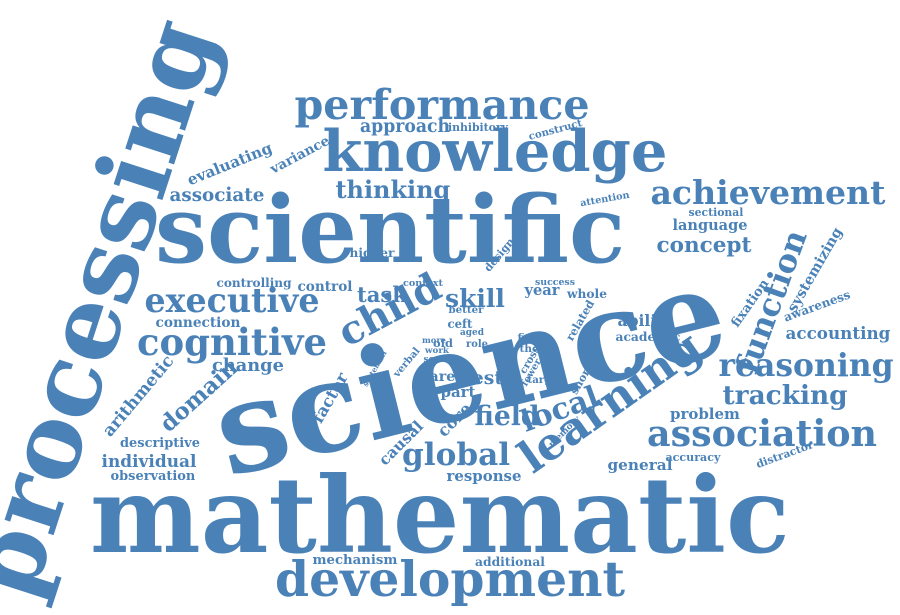 Image resolution: width=900 pixels, height=615 pixels. I want to click on word-approach: approach, so click(405, 126).